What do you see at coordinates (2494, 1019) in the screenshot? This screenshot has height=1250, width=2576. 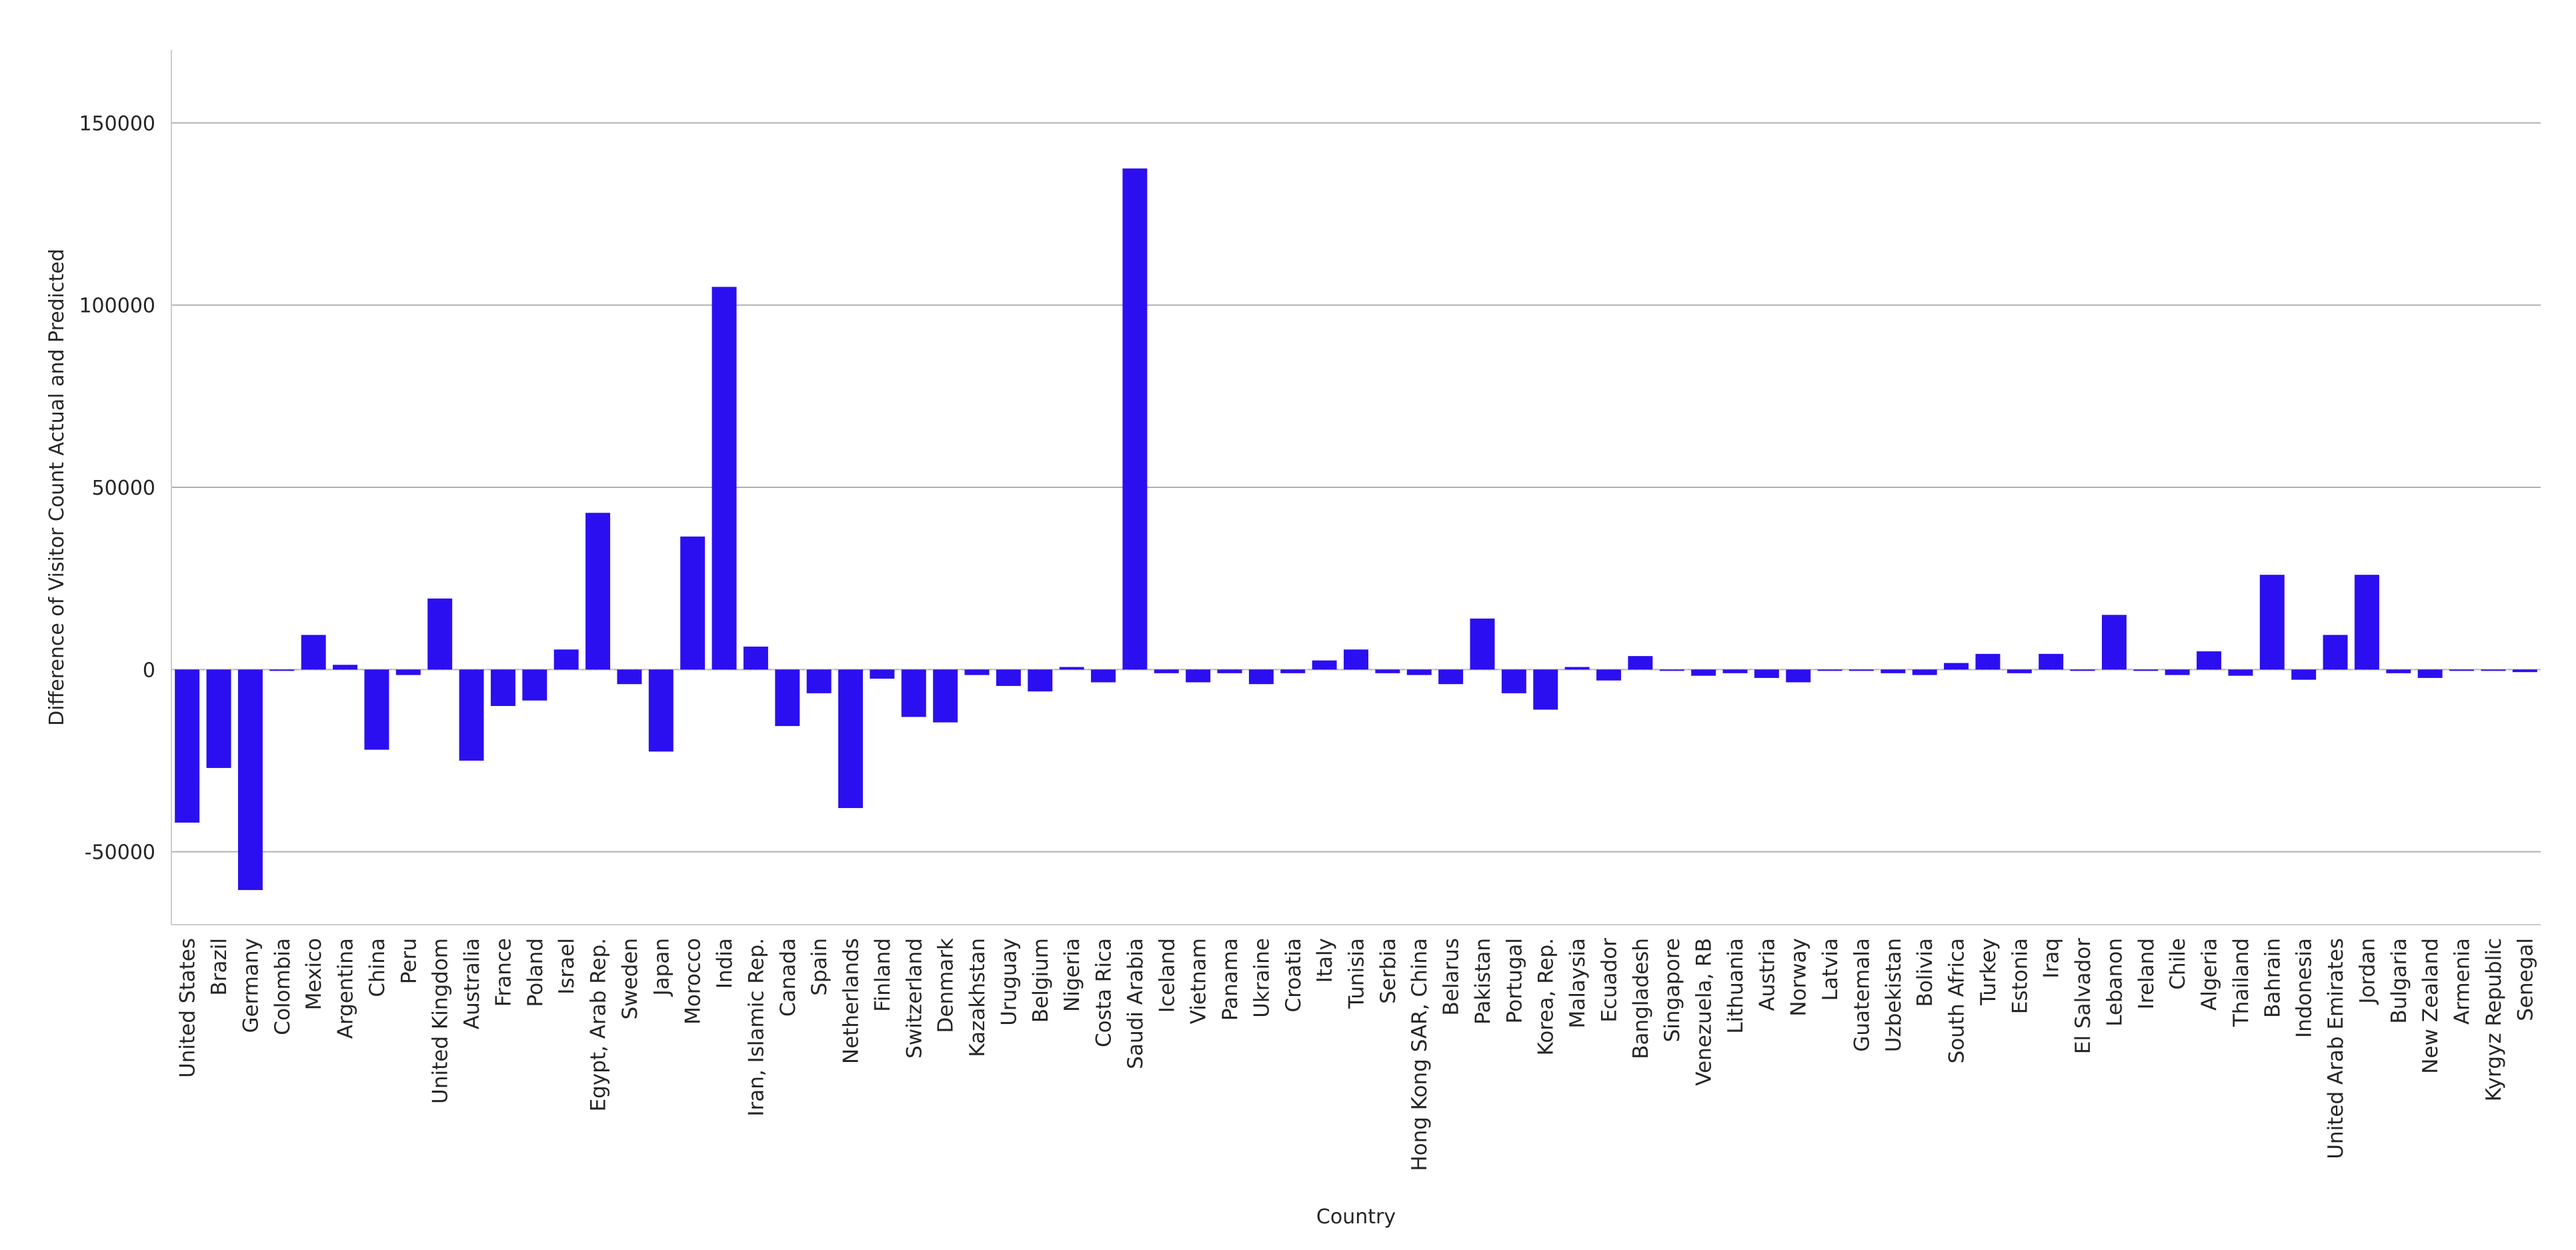 I see `x-tick-label: Kyrgyz Republic` at bounding box center [2494, 1019].